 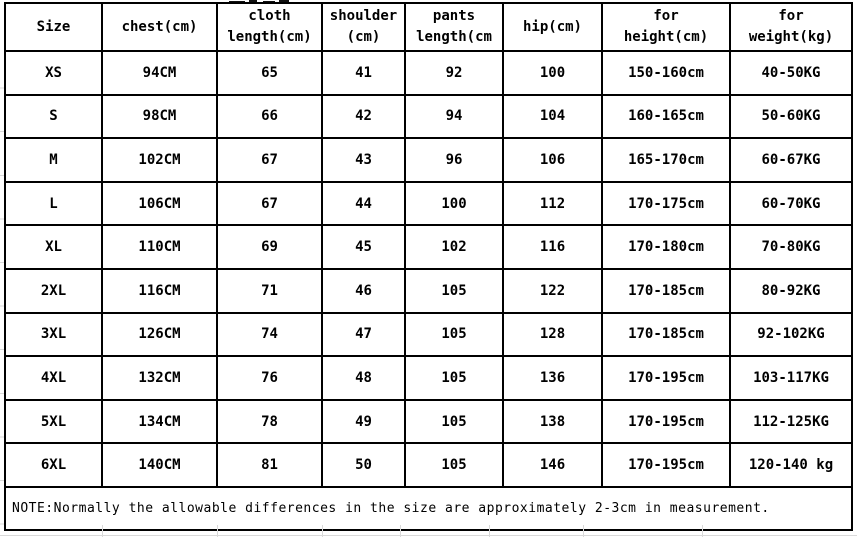 What do you see at coordinates (53, 73) in the screenshot?
I see `cell-size: XS` at bounding box center [53, 73].